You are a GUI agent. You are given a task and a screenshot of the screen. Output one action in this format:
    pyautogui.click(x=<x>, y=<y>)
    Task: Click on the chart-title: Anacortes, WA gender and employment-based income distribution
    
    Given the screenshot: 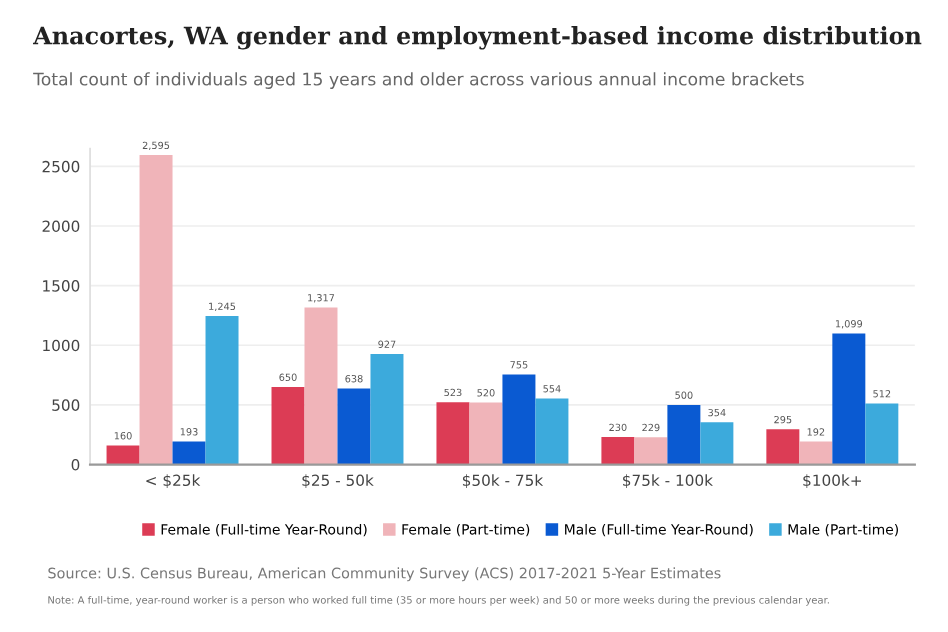 What is the action you would take?
    pyautogui.click(x=477, y=38)
    